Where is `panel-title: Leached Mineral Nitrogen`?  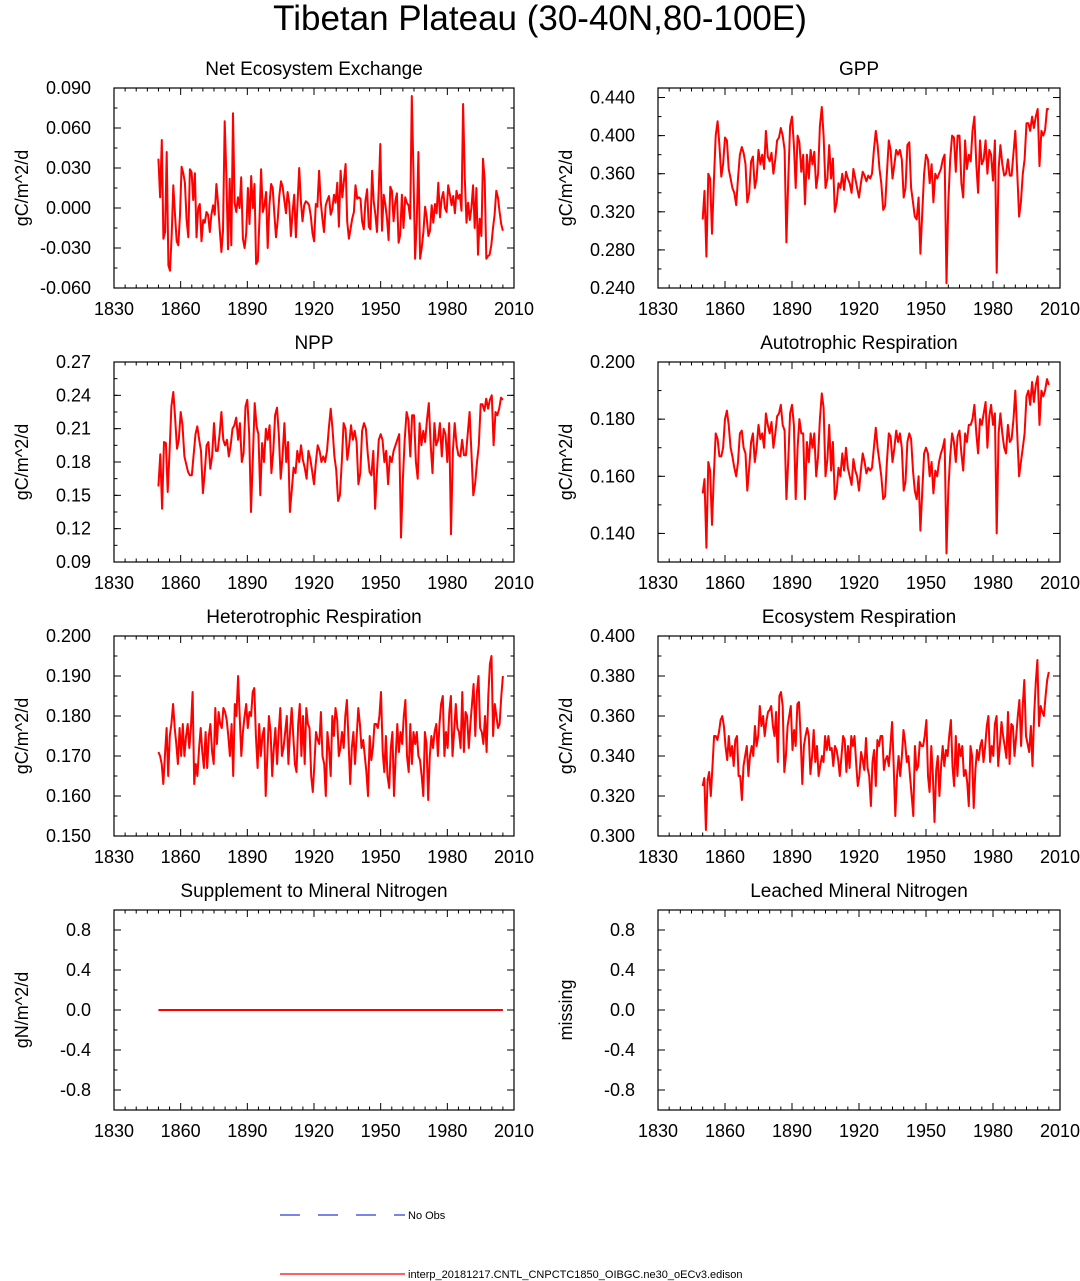
panel-title: Leached Mineral Nitrogen is located at coordinates (859, 891).